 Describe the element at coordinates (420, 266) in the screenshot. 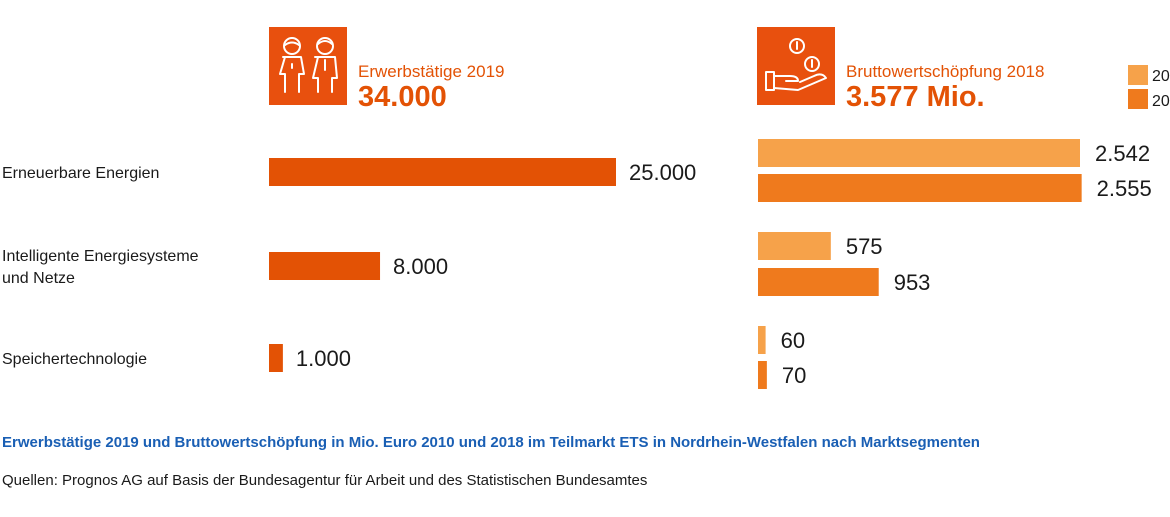

I see `employees-value-label: 8.000` at that location.